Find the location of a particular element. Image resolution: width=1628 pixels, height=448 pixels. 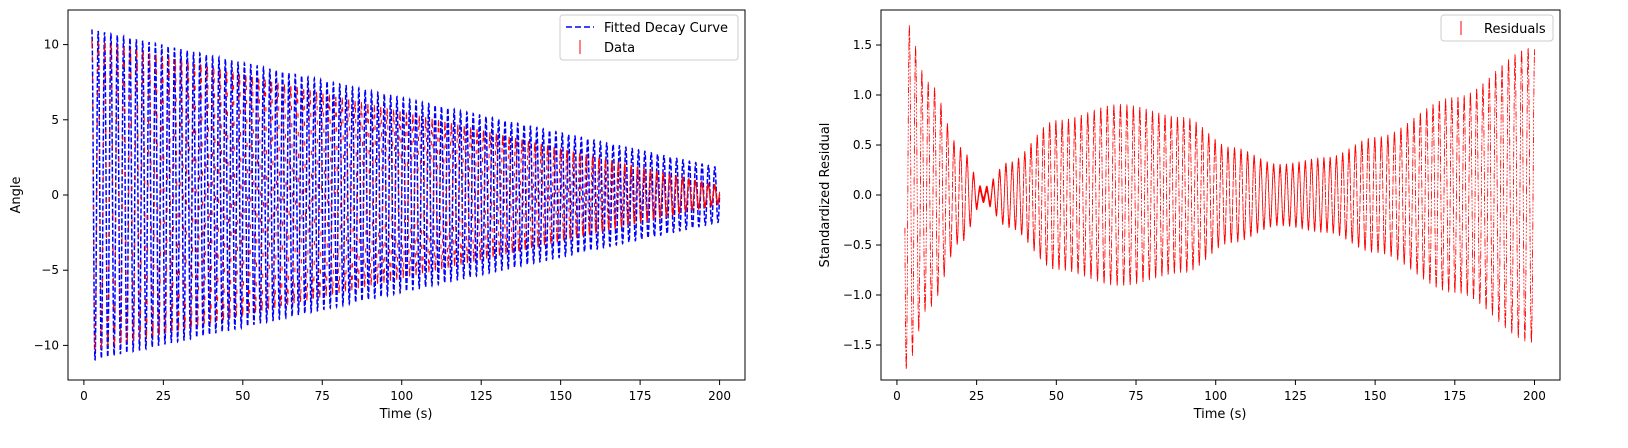

right-x-ticks: 0 25 50 75 100 125 150 175 200 is located at coordinates (1219, 391).